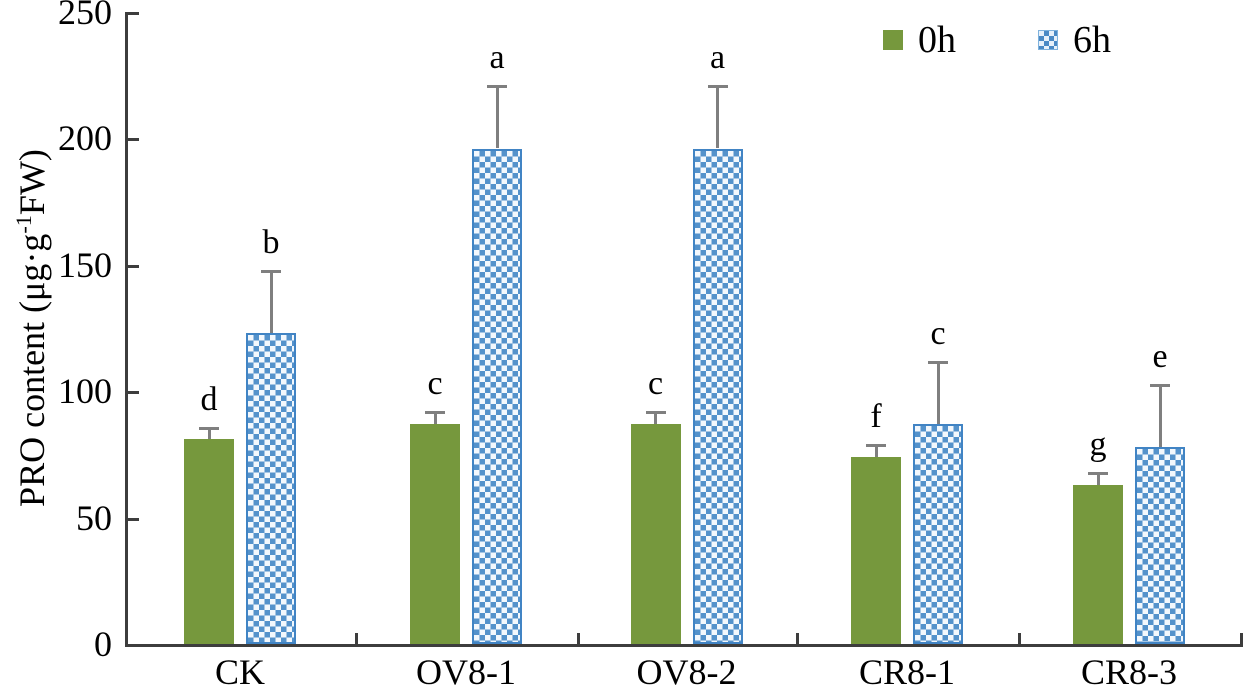 This screenshot has width=1250, height=691. Describe the element at coordinates (271, 242) in the screenshot. I see `significance-letter-6h-CK: b` at that location.